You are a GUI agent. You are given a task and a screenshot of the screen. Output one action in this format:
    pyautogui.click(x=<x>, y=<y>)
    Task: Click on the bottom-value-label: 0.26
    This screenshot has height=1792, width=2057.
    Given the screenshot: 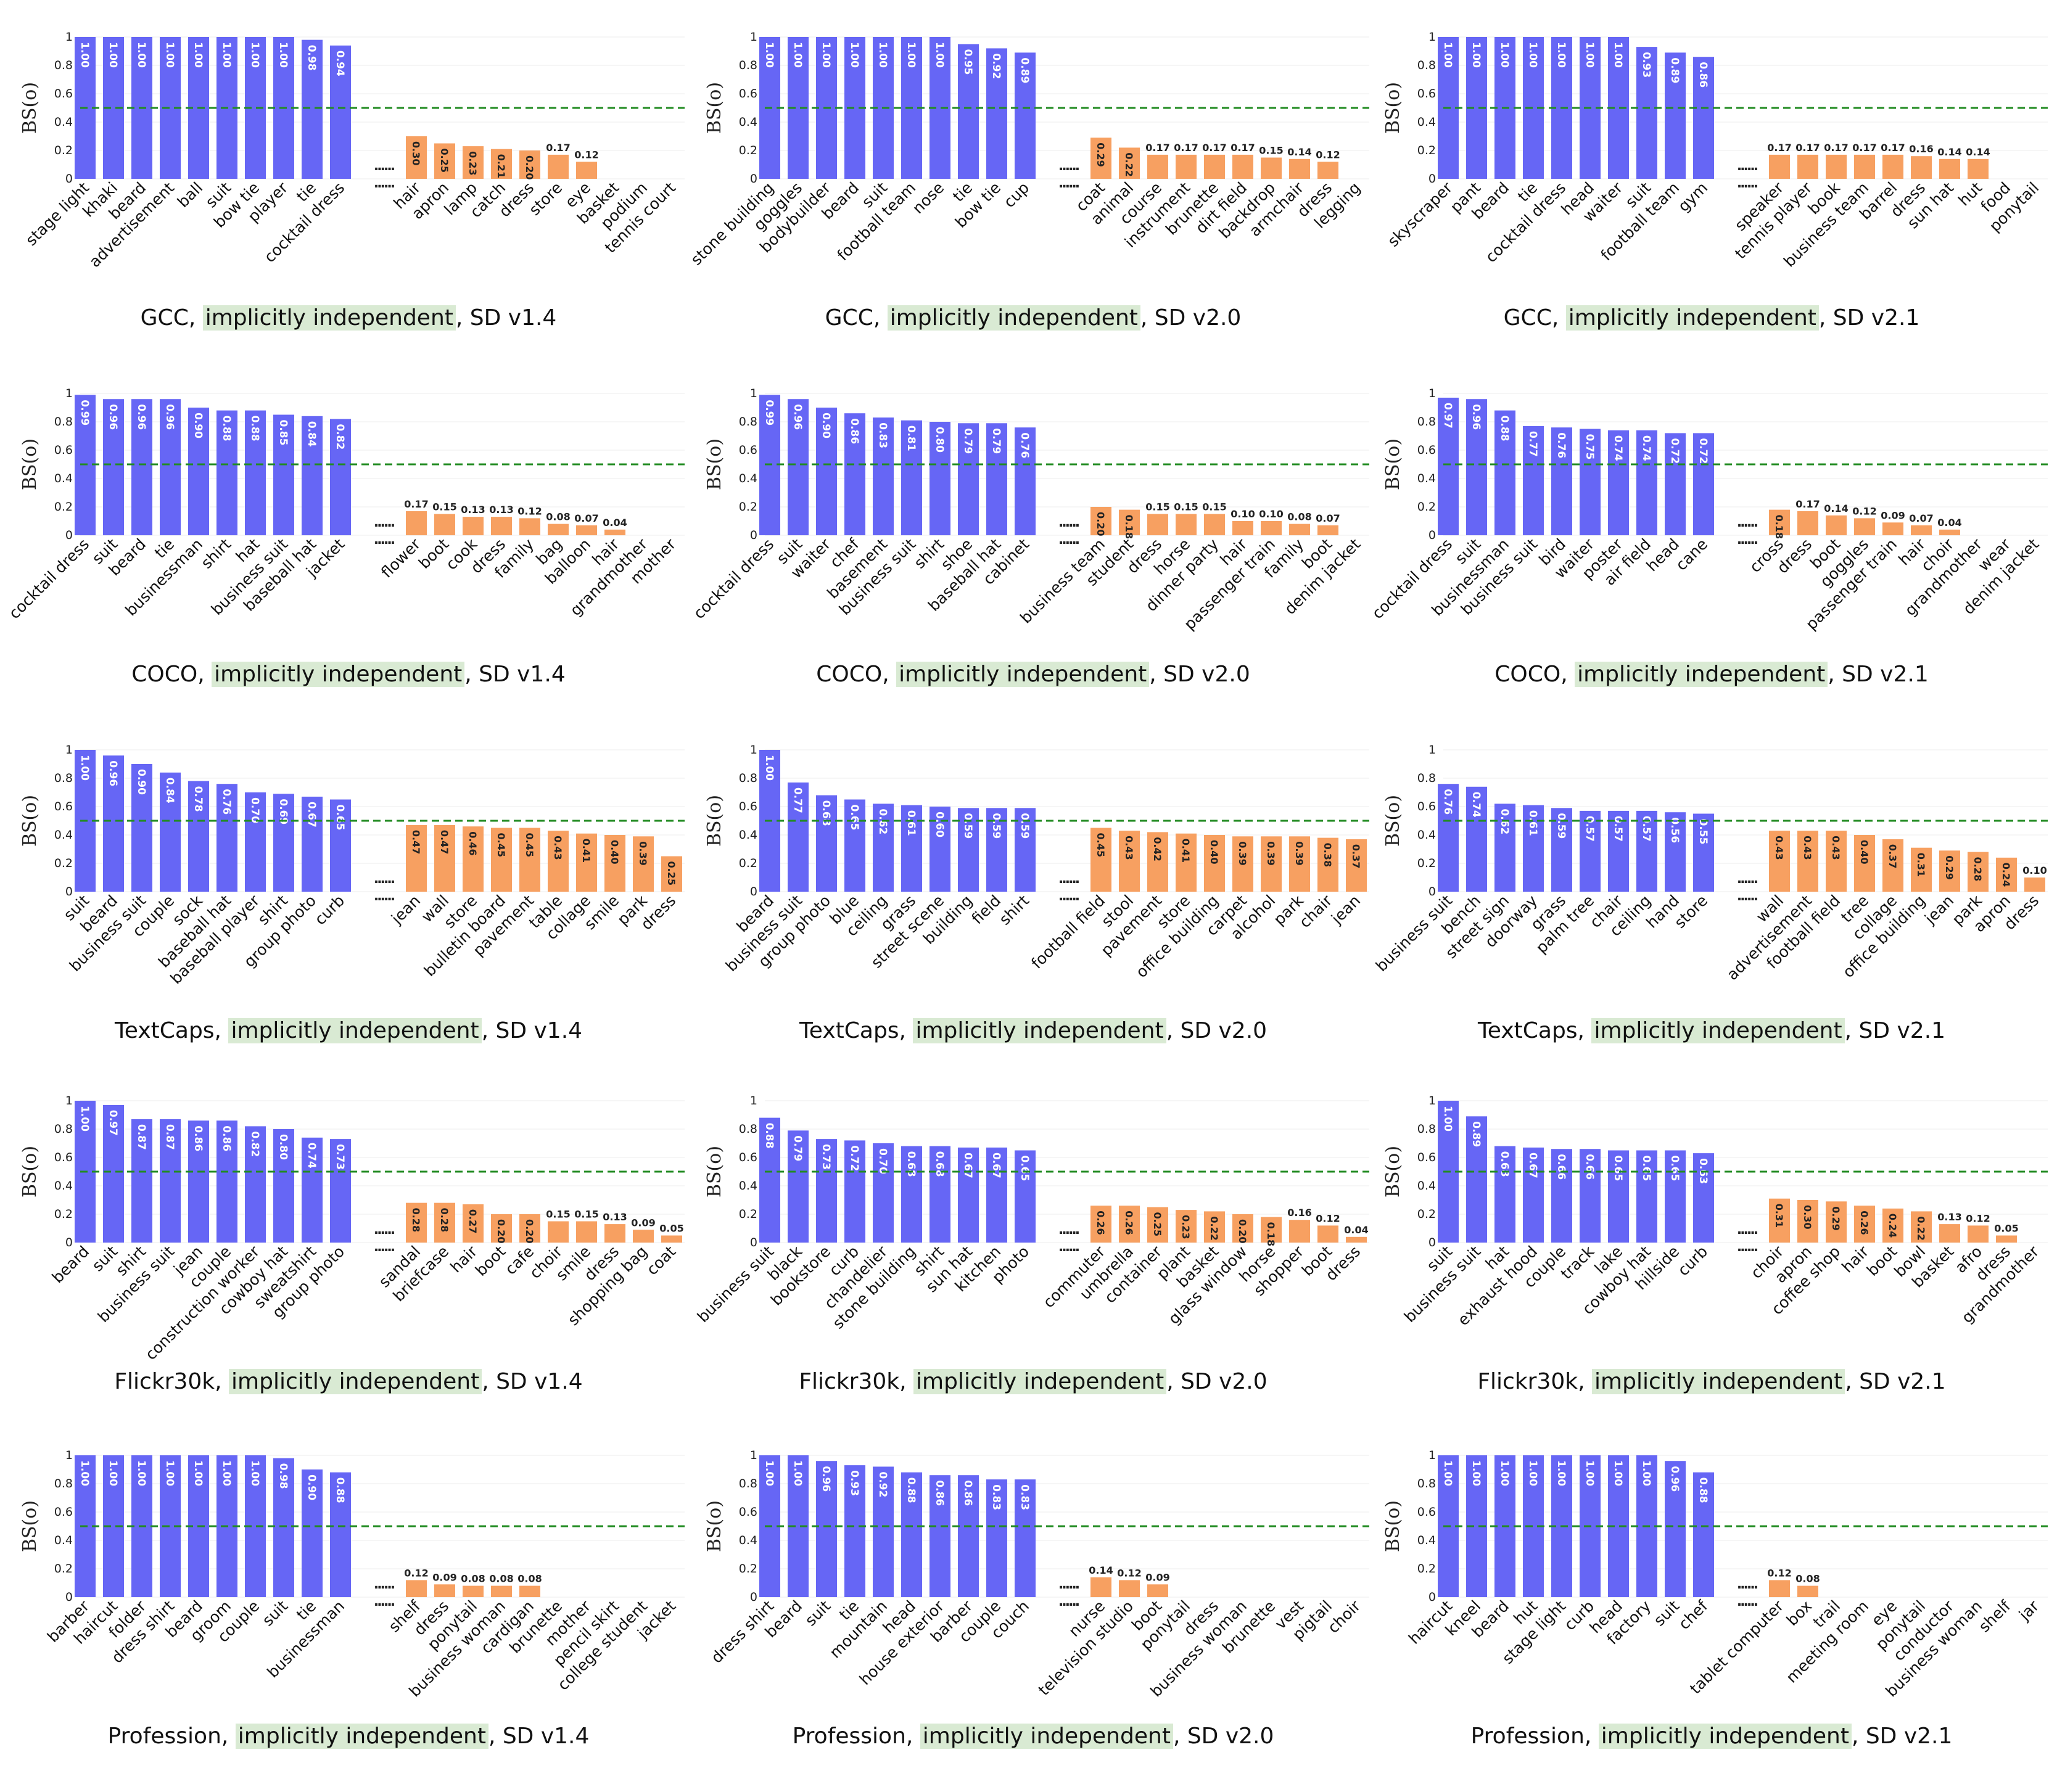 What is the action you would take?
    pyautogui.click(x=1101, y=1222)
    